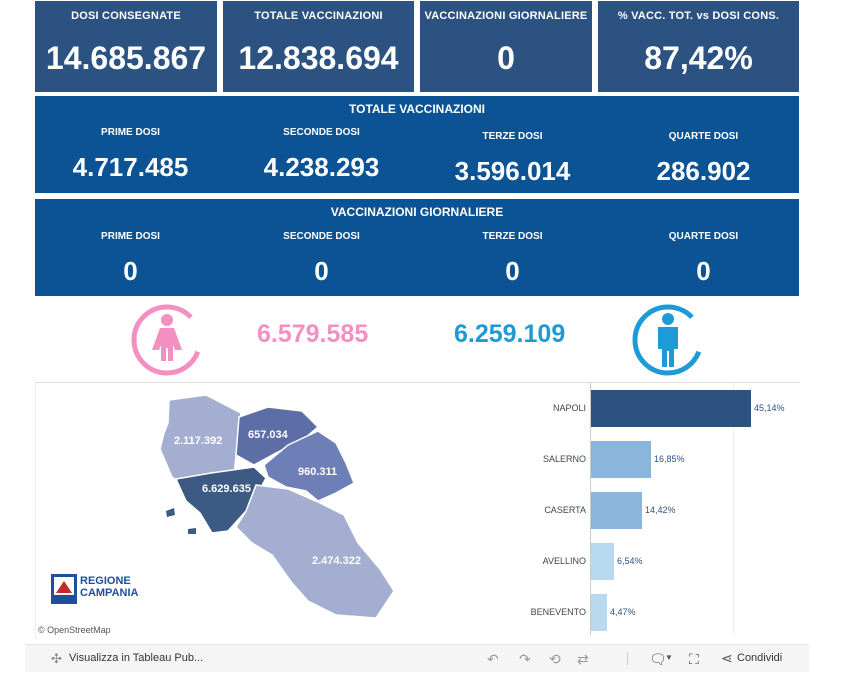  What do you see at coordinates (621, 459) in the screenshot?
I see `bar-salerno` at bounding box center [621, 459].